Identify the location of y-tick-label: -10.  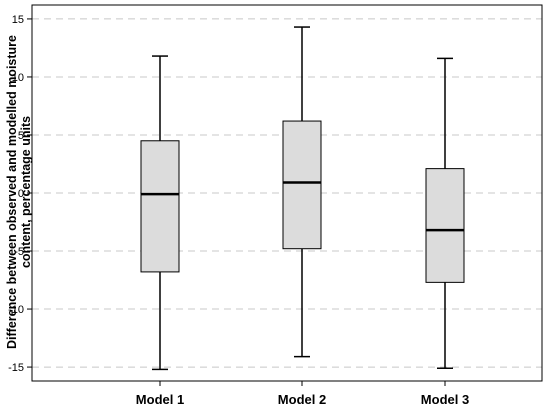
(16, 310).